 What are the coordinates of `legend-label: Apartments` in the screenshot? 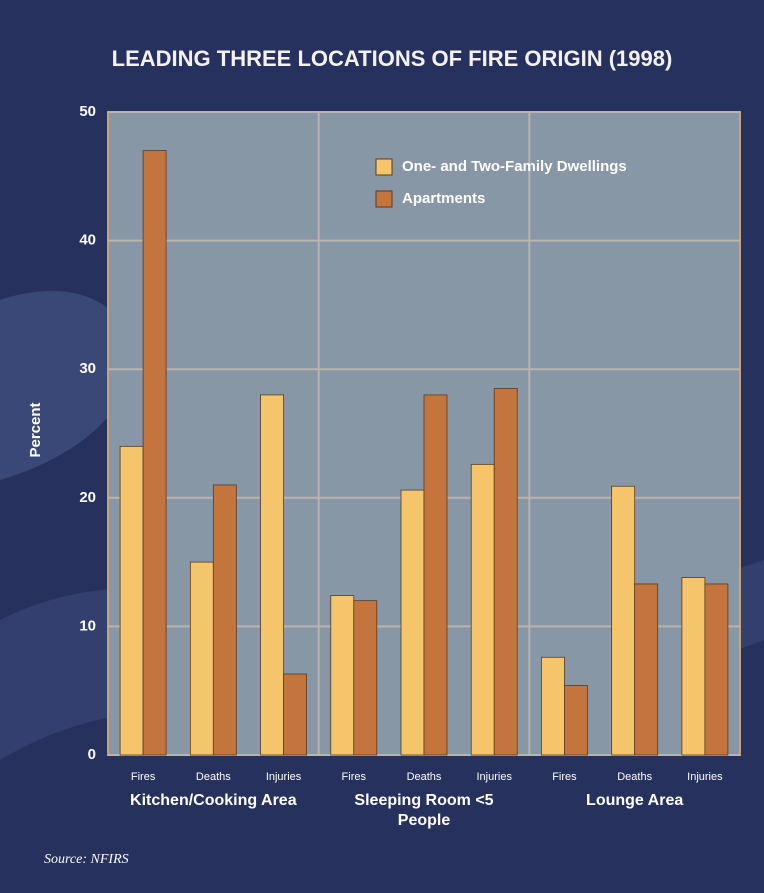 It's located at (443, 198).